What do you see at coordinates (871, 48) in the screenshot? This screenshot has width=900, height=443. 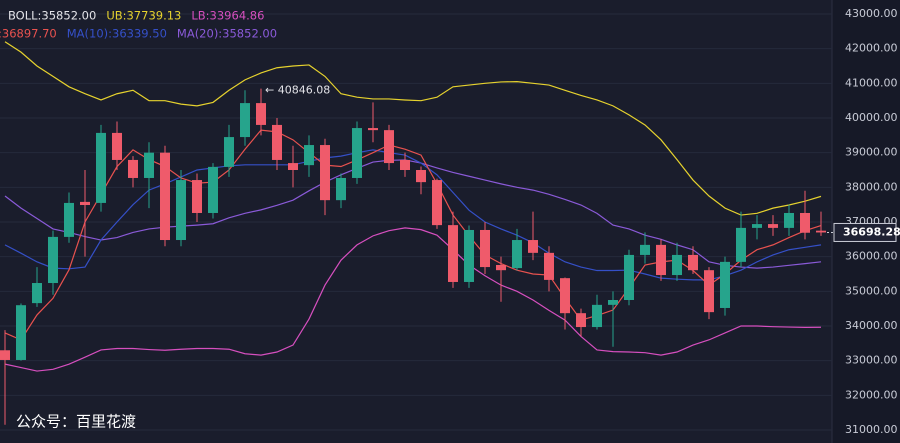 I see `y-tick-label: 42000.00` at bounding box center [871, 48].